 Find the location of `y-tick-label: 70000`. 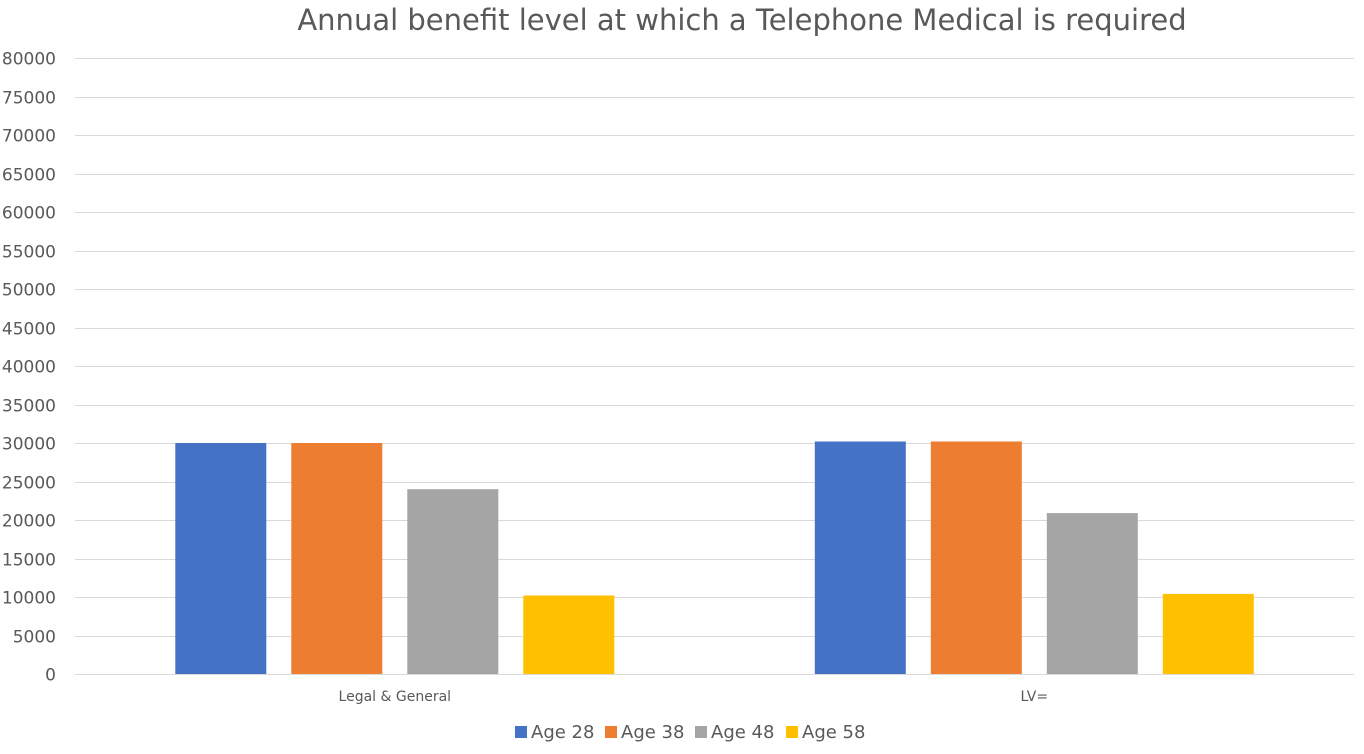

y-tick-label: 70000 is located at coordinates (29, 137).